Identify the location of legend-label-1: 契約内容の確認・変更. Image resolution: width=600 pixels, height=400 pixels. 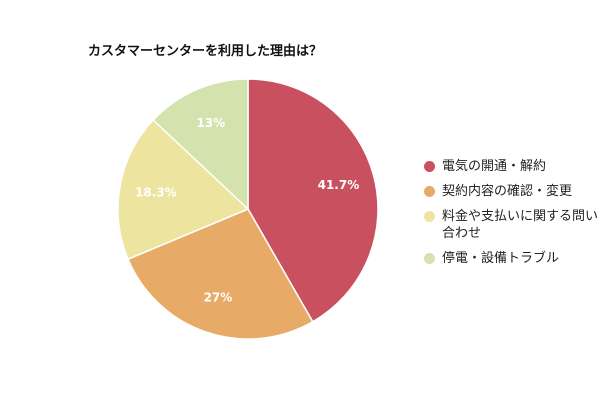
(507, 191).